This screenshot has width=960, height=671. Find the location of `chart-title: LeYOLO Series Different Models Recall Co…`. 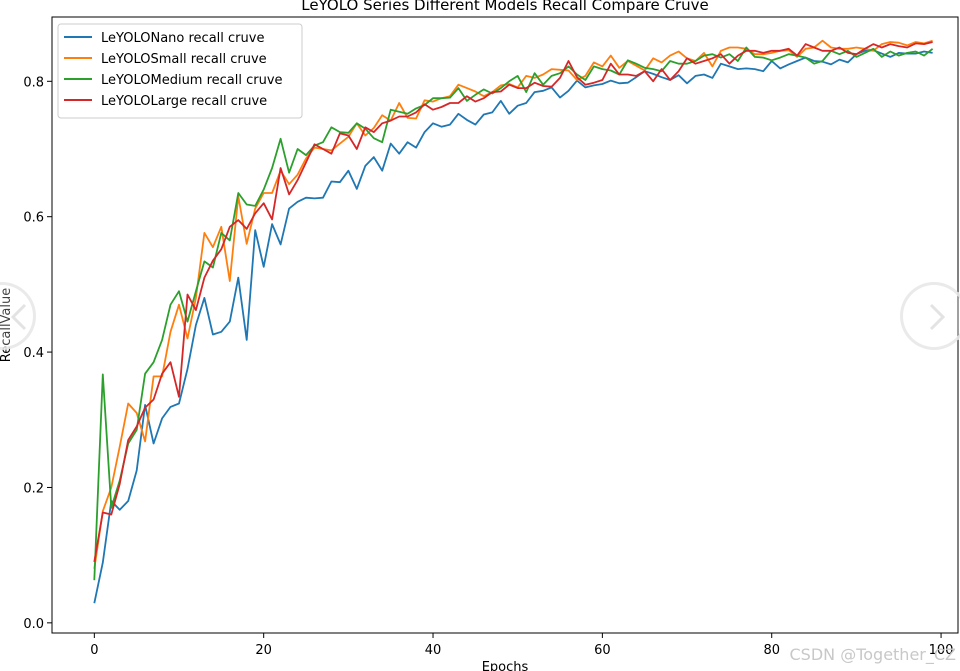

chart-title: LeYOLO Series Different Models Recall Co… is located at coordinates (504, 7).